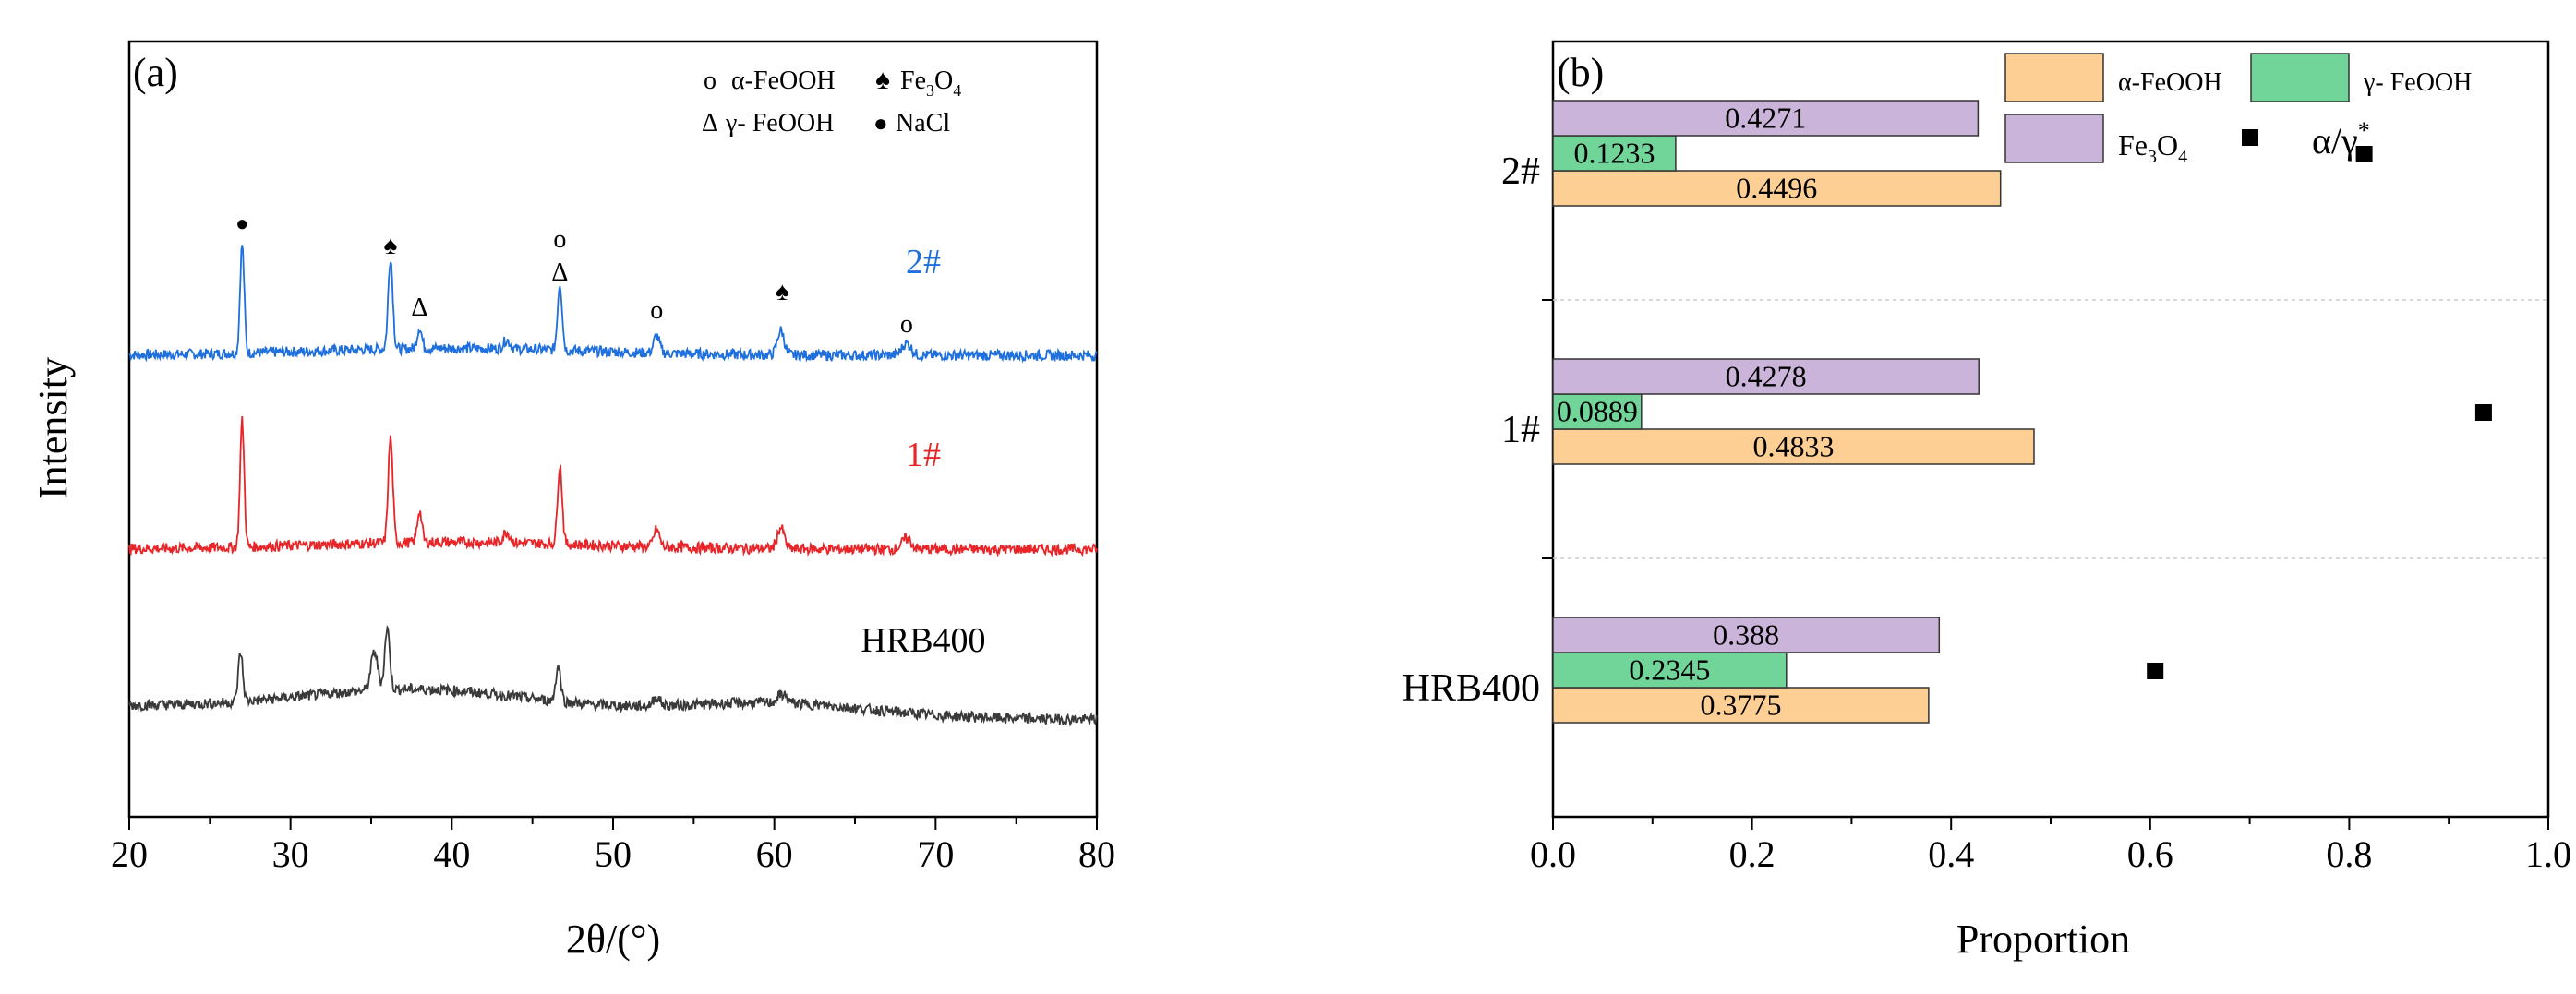  I want to click on panel-a-y-axis-title: Intensity, so click(53, 428).